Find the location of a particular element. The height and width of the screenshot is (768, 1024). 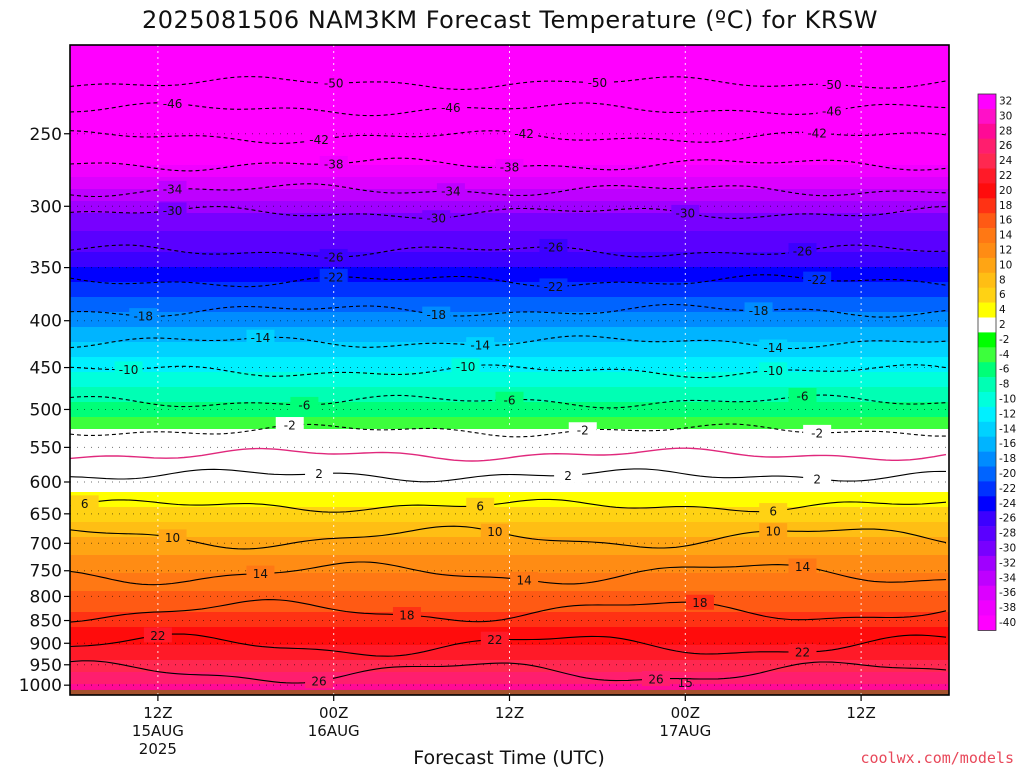

colorbar-label: -24 is located at coordinates (1007, 504).